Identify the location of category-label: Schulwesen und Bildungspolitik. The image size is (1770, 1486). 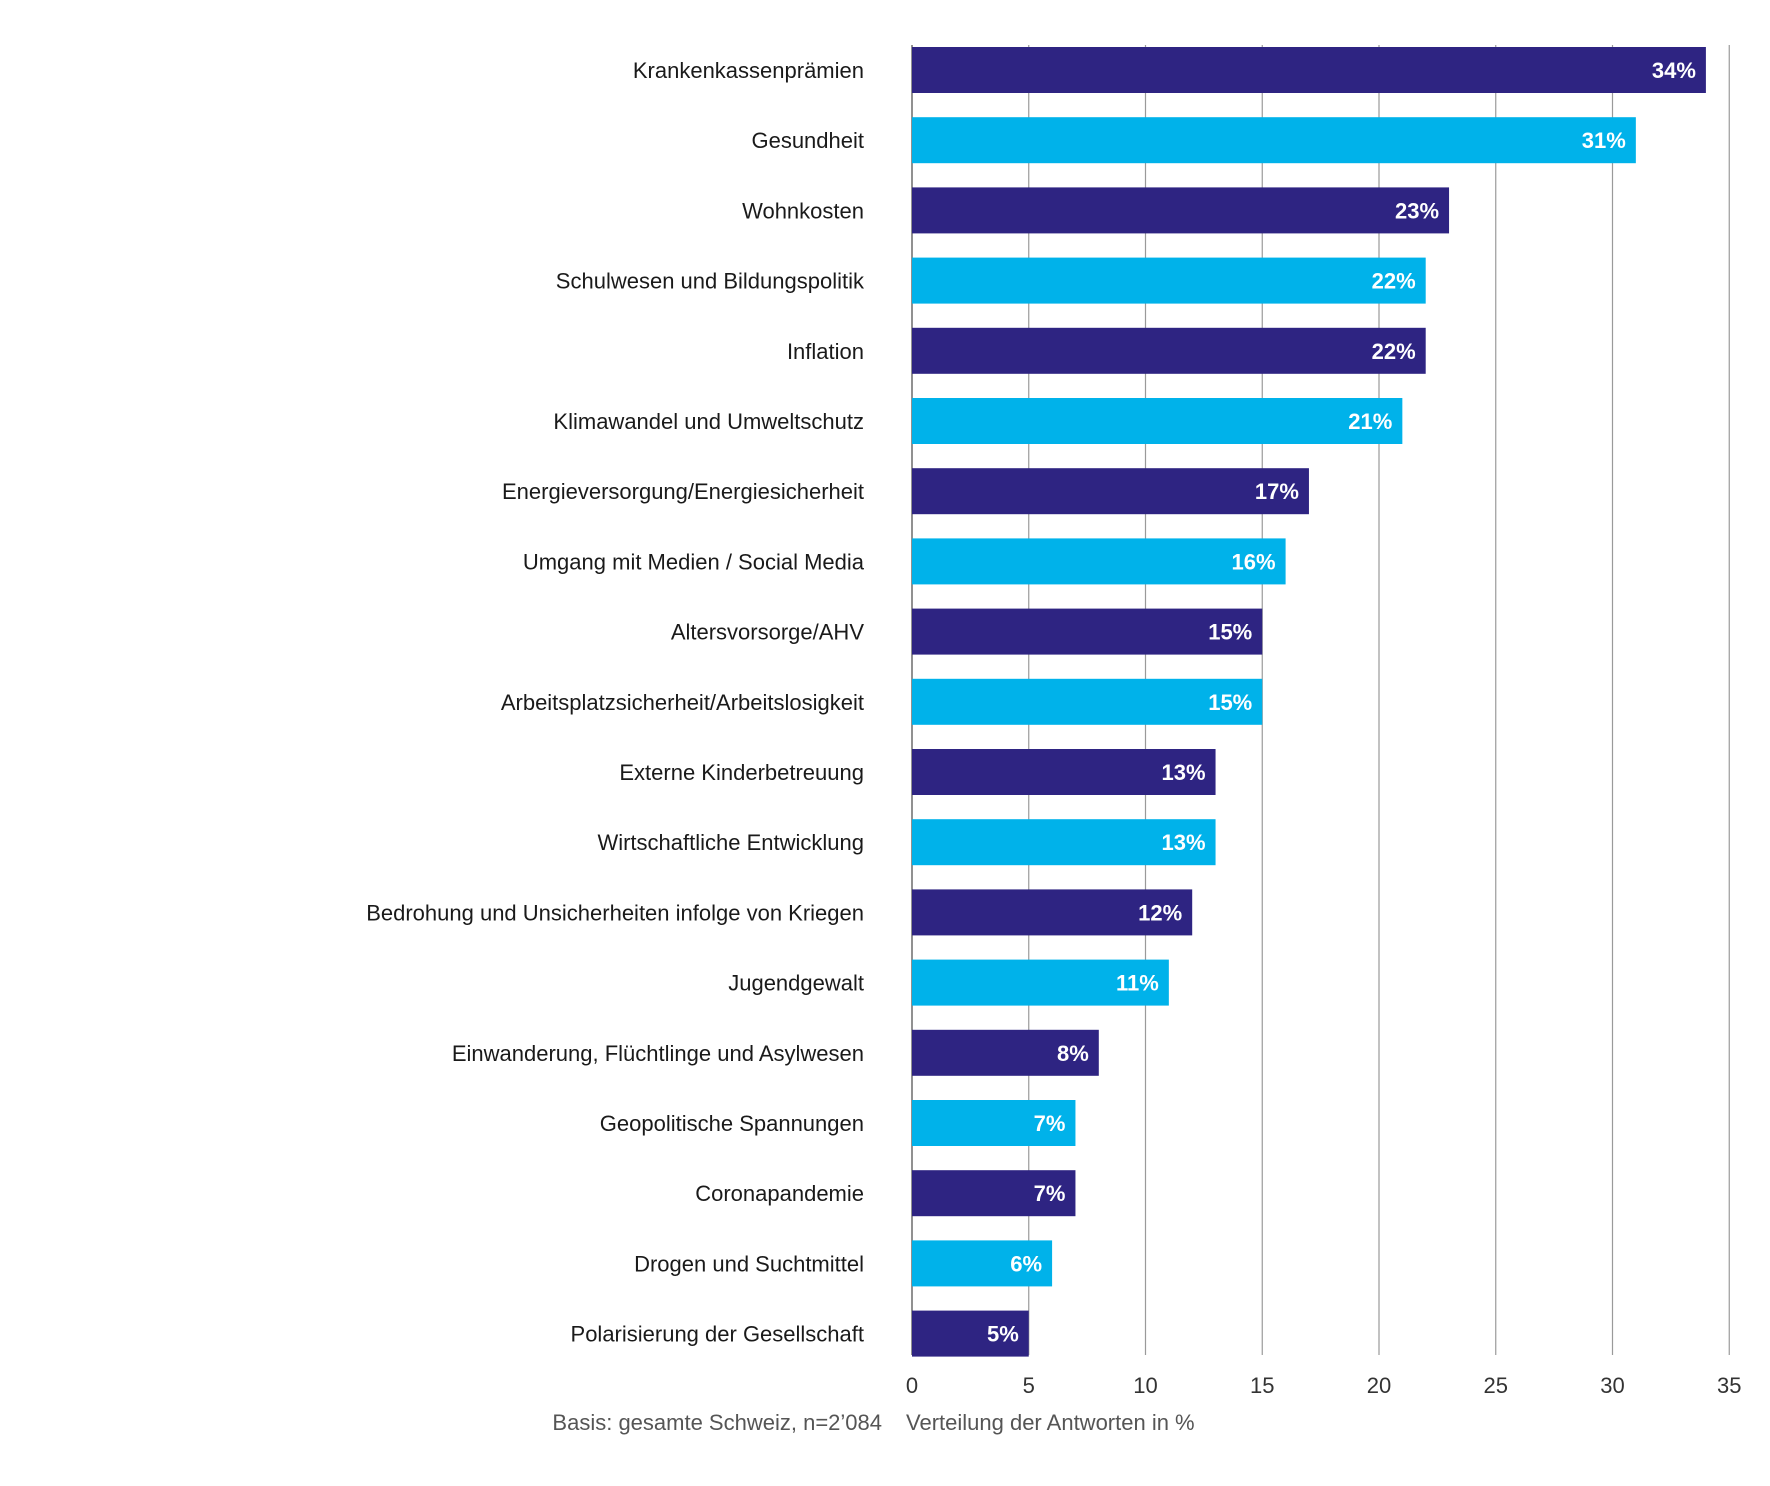
(710, 281).